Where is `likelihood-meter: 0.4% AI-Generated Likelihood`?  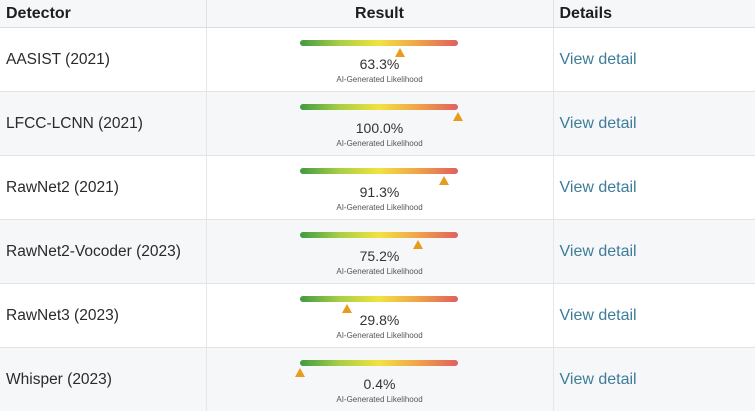
likelihood-meter: 0.4% AI-Generated Likelihood is located at coordinates (377, 380).